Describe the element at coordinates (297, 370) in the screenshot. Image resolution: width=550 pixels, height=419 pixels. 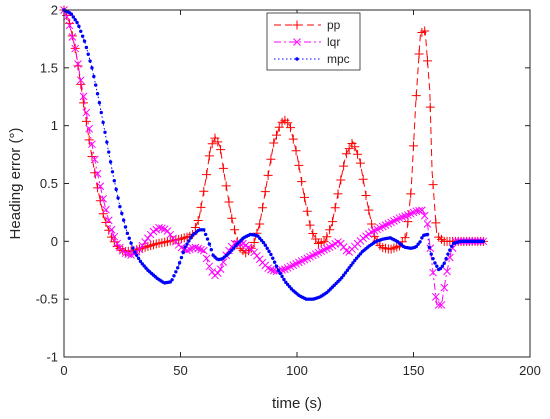
I see `x-tick-label: 100` at that location.